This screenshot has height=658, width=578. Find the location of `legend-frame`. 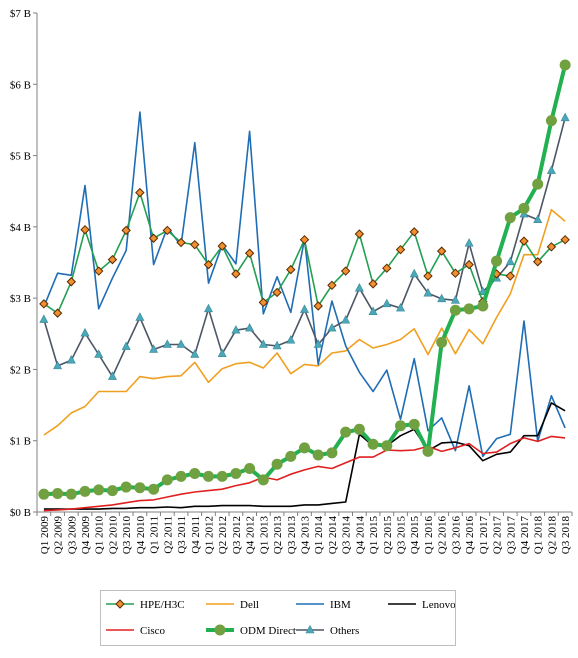

legend-frame is located at coordinates (278, 618).